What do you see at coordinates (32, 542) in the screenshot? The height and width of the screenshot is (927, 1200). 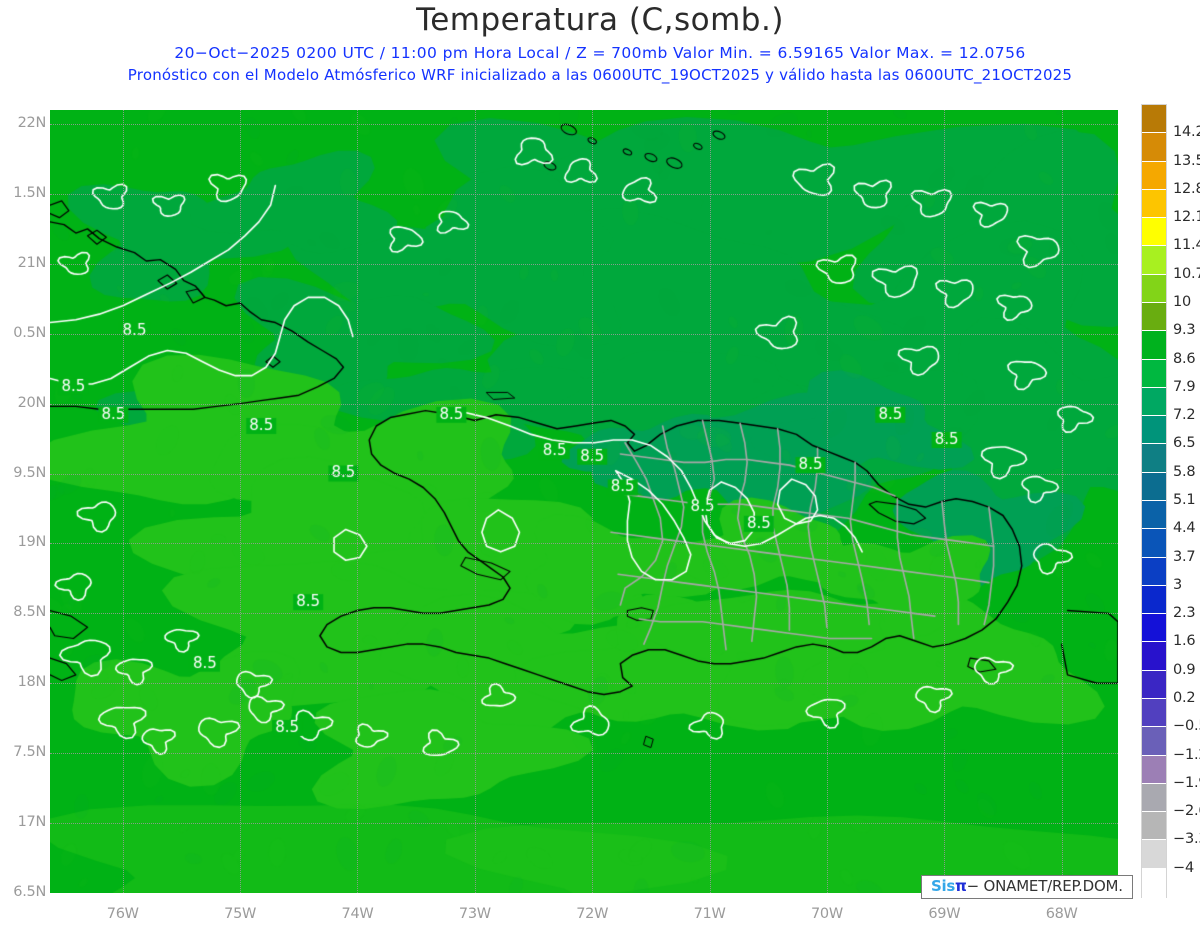 I see `lat-tick-label: 19N` at bounding box center [32, 542].